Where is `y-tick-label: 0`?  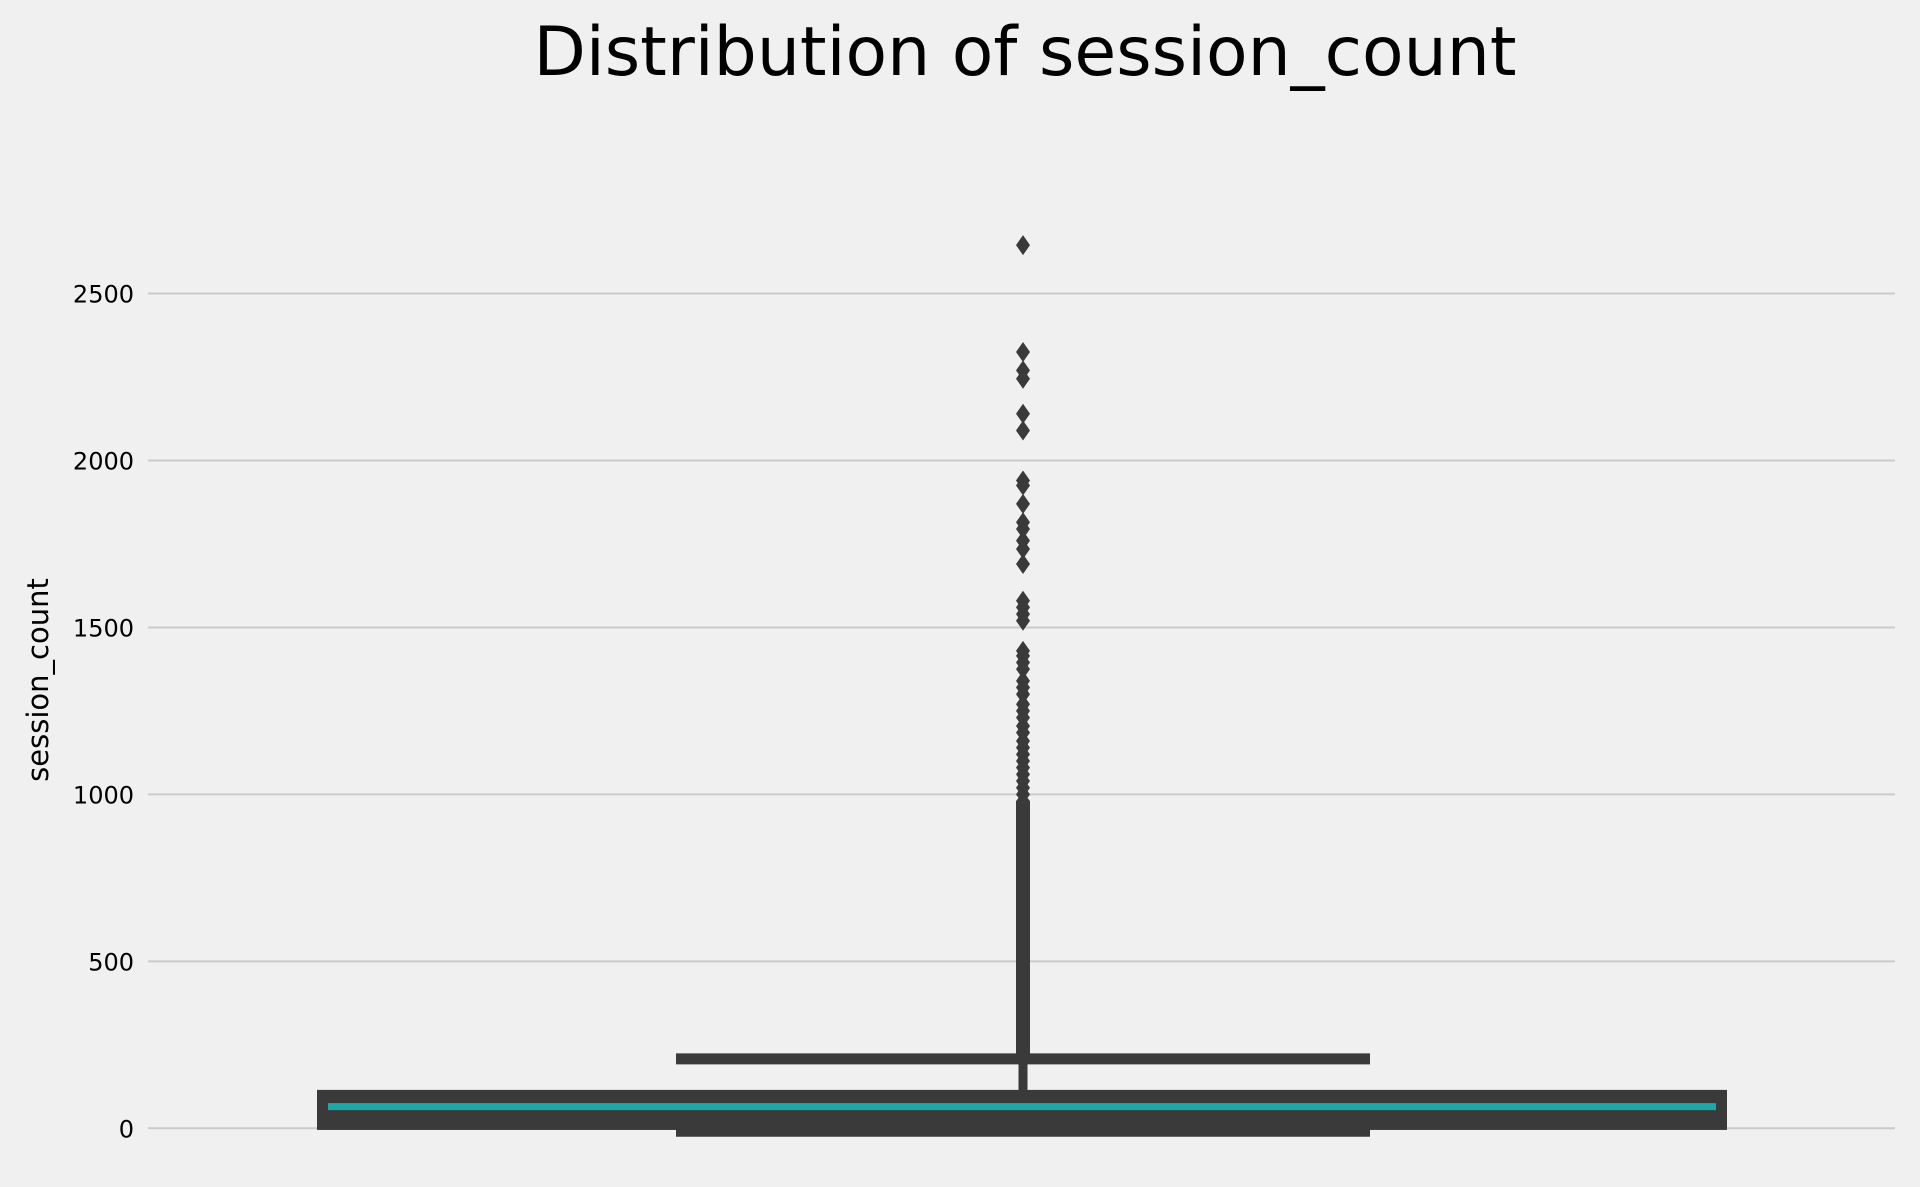
y-tick-label: 0 is located at coordinates (126, 1129).